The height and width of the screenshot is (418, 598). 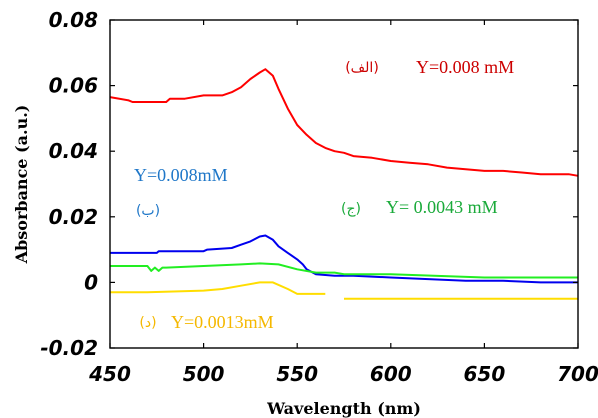 What do you see at coordinates (222, 322) in the screenshot?
I see `annotation-dal-text: Y=0.0013mM` at bounding box center [222, 322].